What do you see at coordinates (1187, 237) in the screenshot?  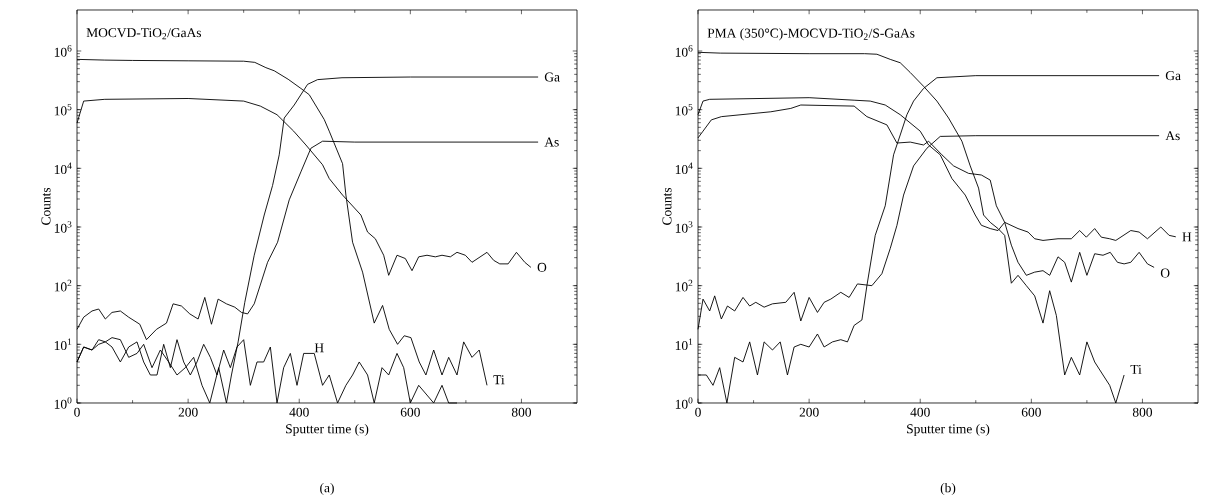 I see `legend-label: H` at bounding box center [1187, 237].